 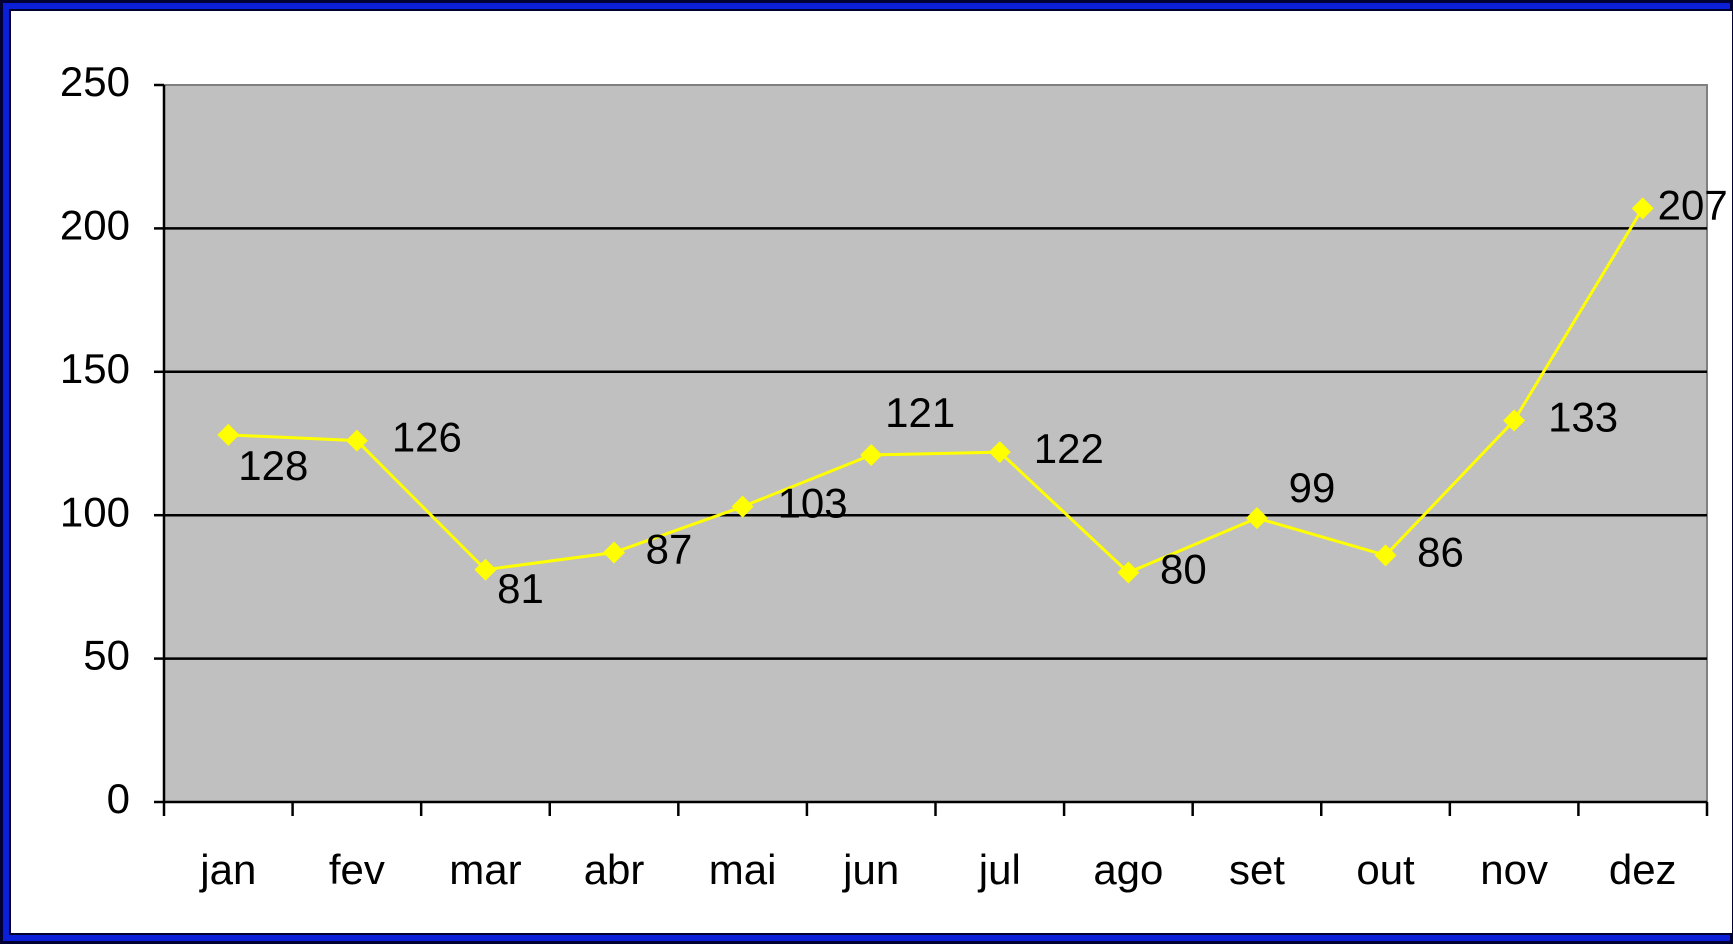 I want to click on x-tick-label: jul, so click(x=999, y=869).